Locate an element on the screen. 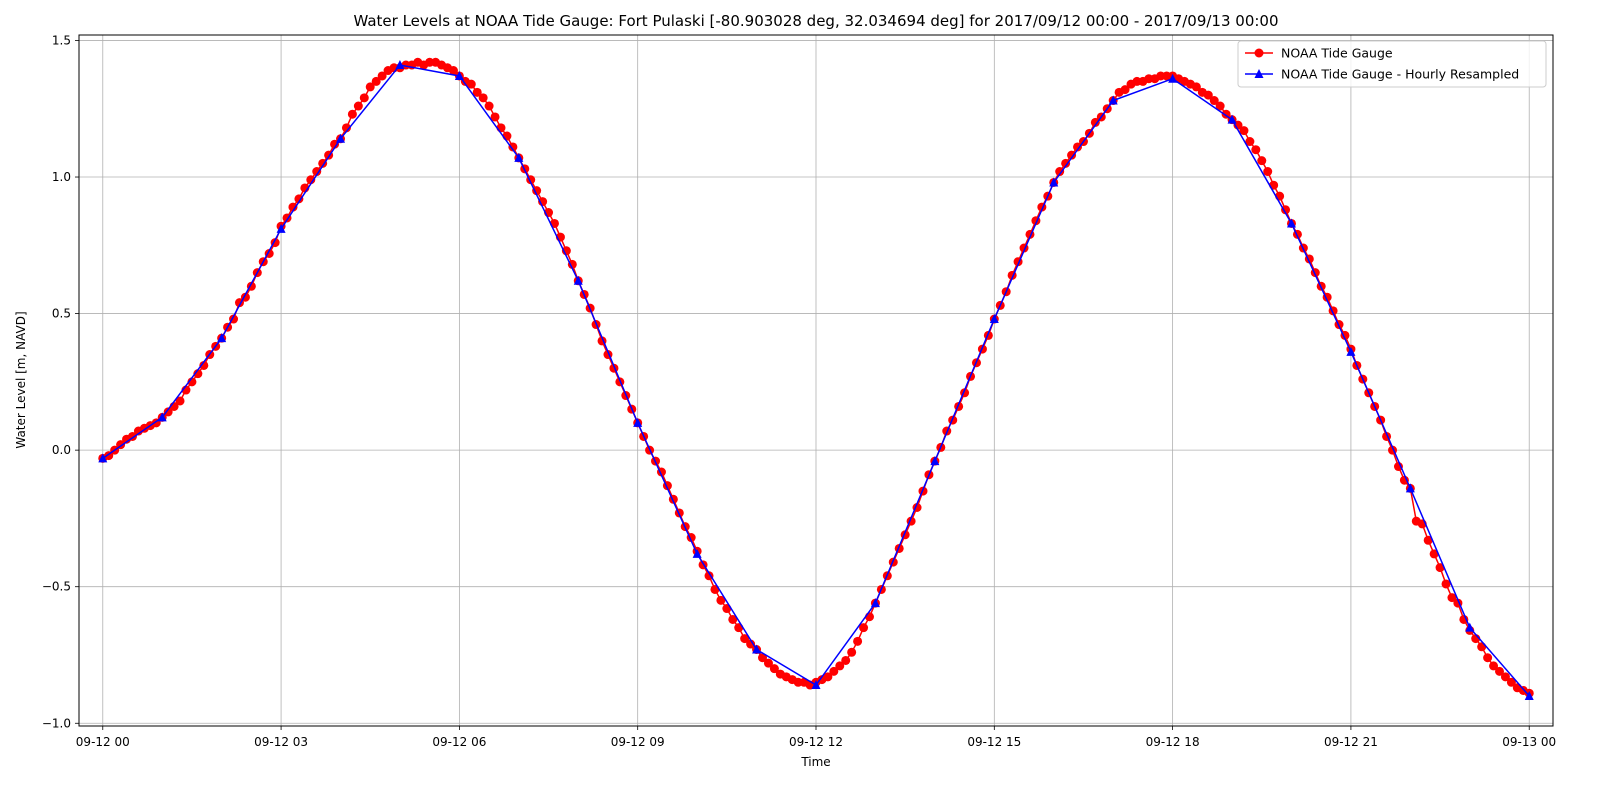  legend-marker-hourly is located at coordinates (1259, 73).